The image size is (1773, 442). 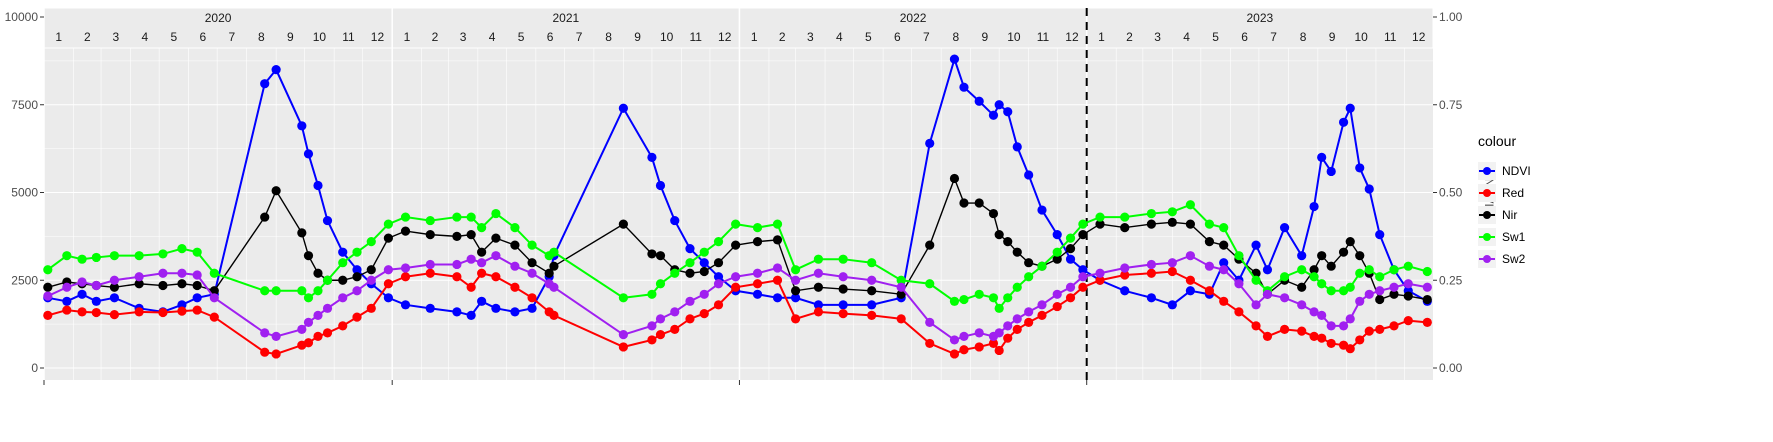 What do you see at coordinates (1332, 37) in the screenshot?
I see `month-label: 9` at bounding box center [1332, 37].